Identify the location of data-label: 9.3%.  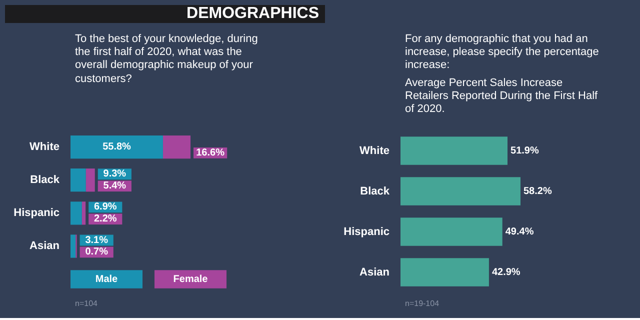
(114, 174).